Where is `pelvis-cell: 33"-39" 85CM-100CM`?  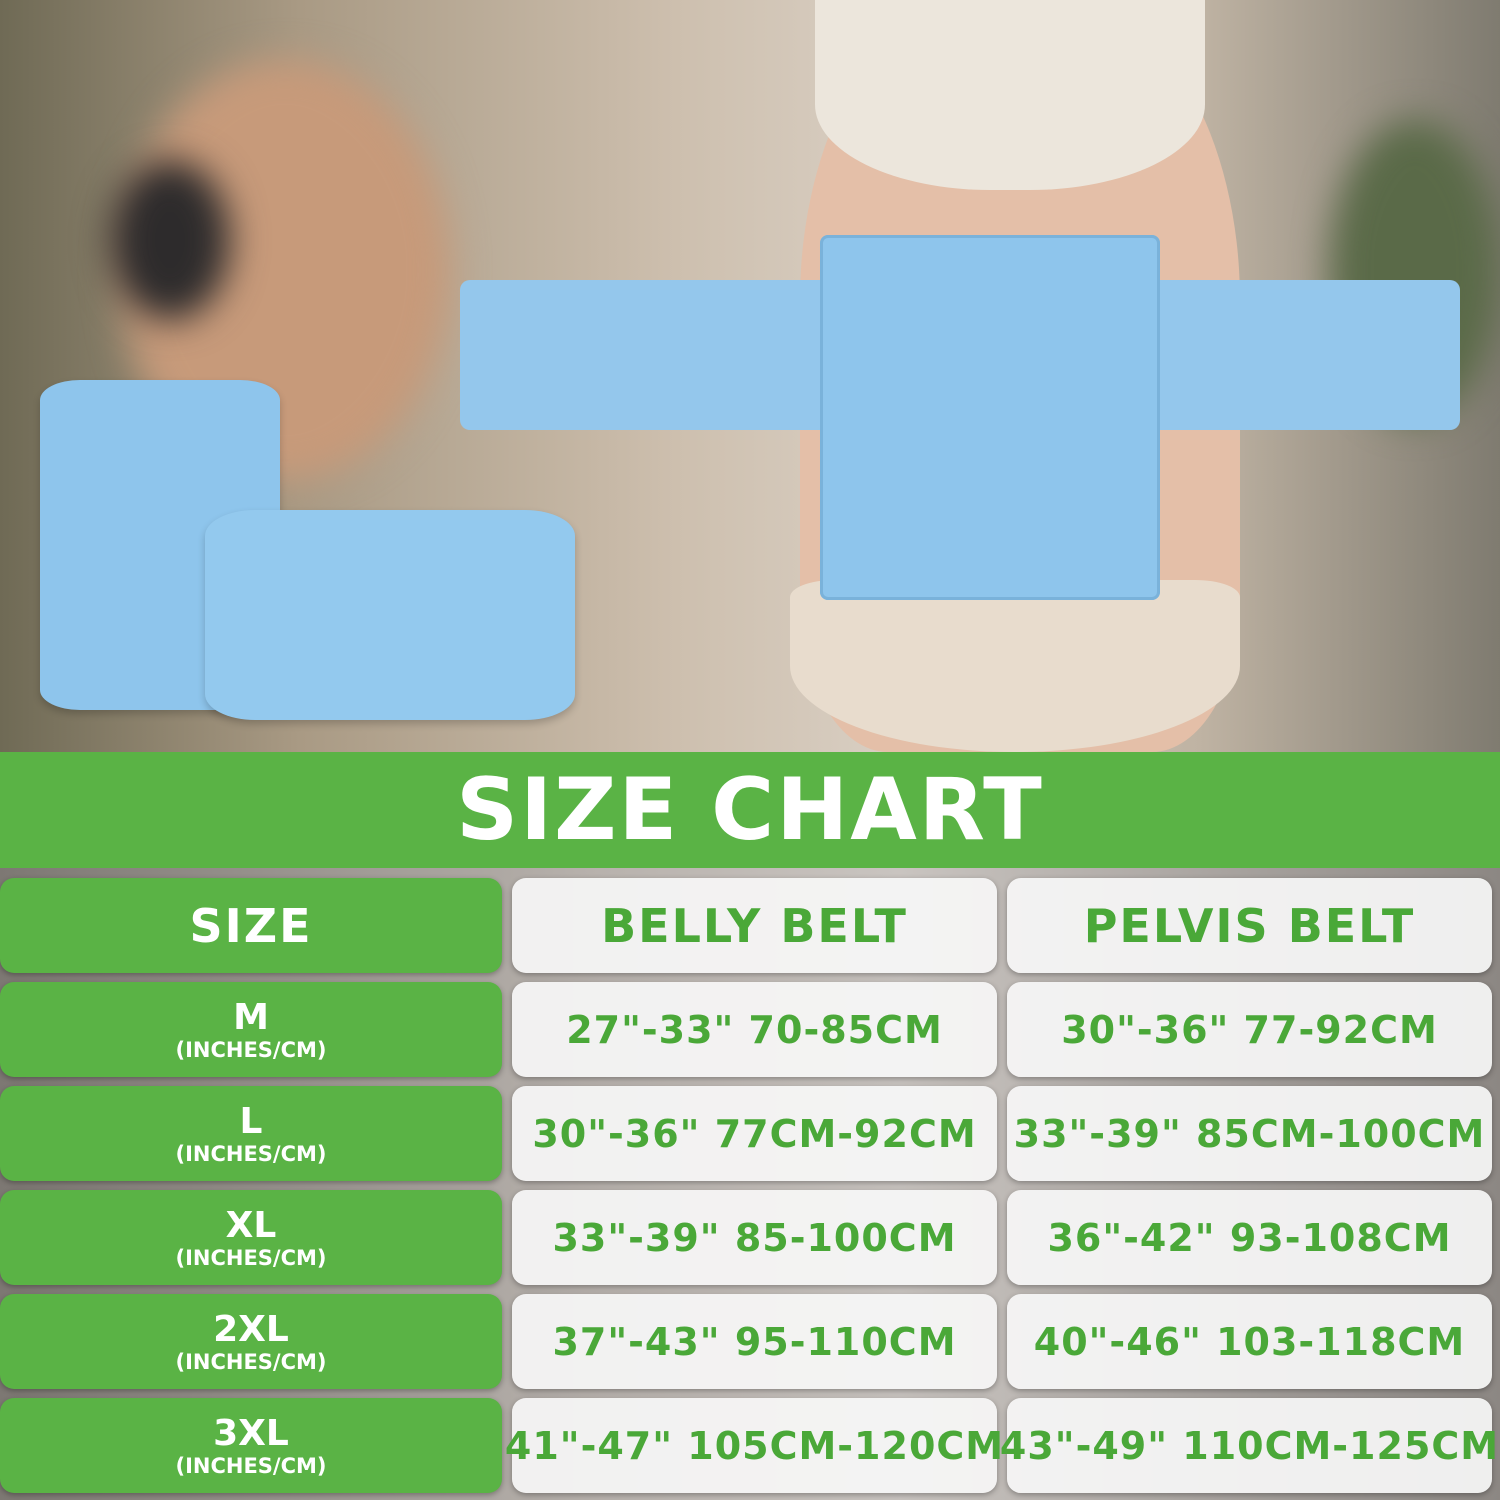 pelvis-cell: 33"-39" 85CM-100CM is located at coordinates (1249, 1133).